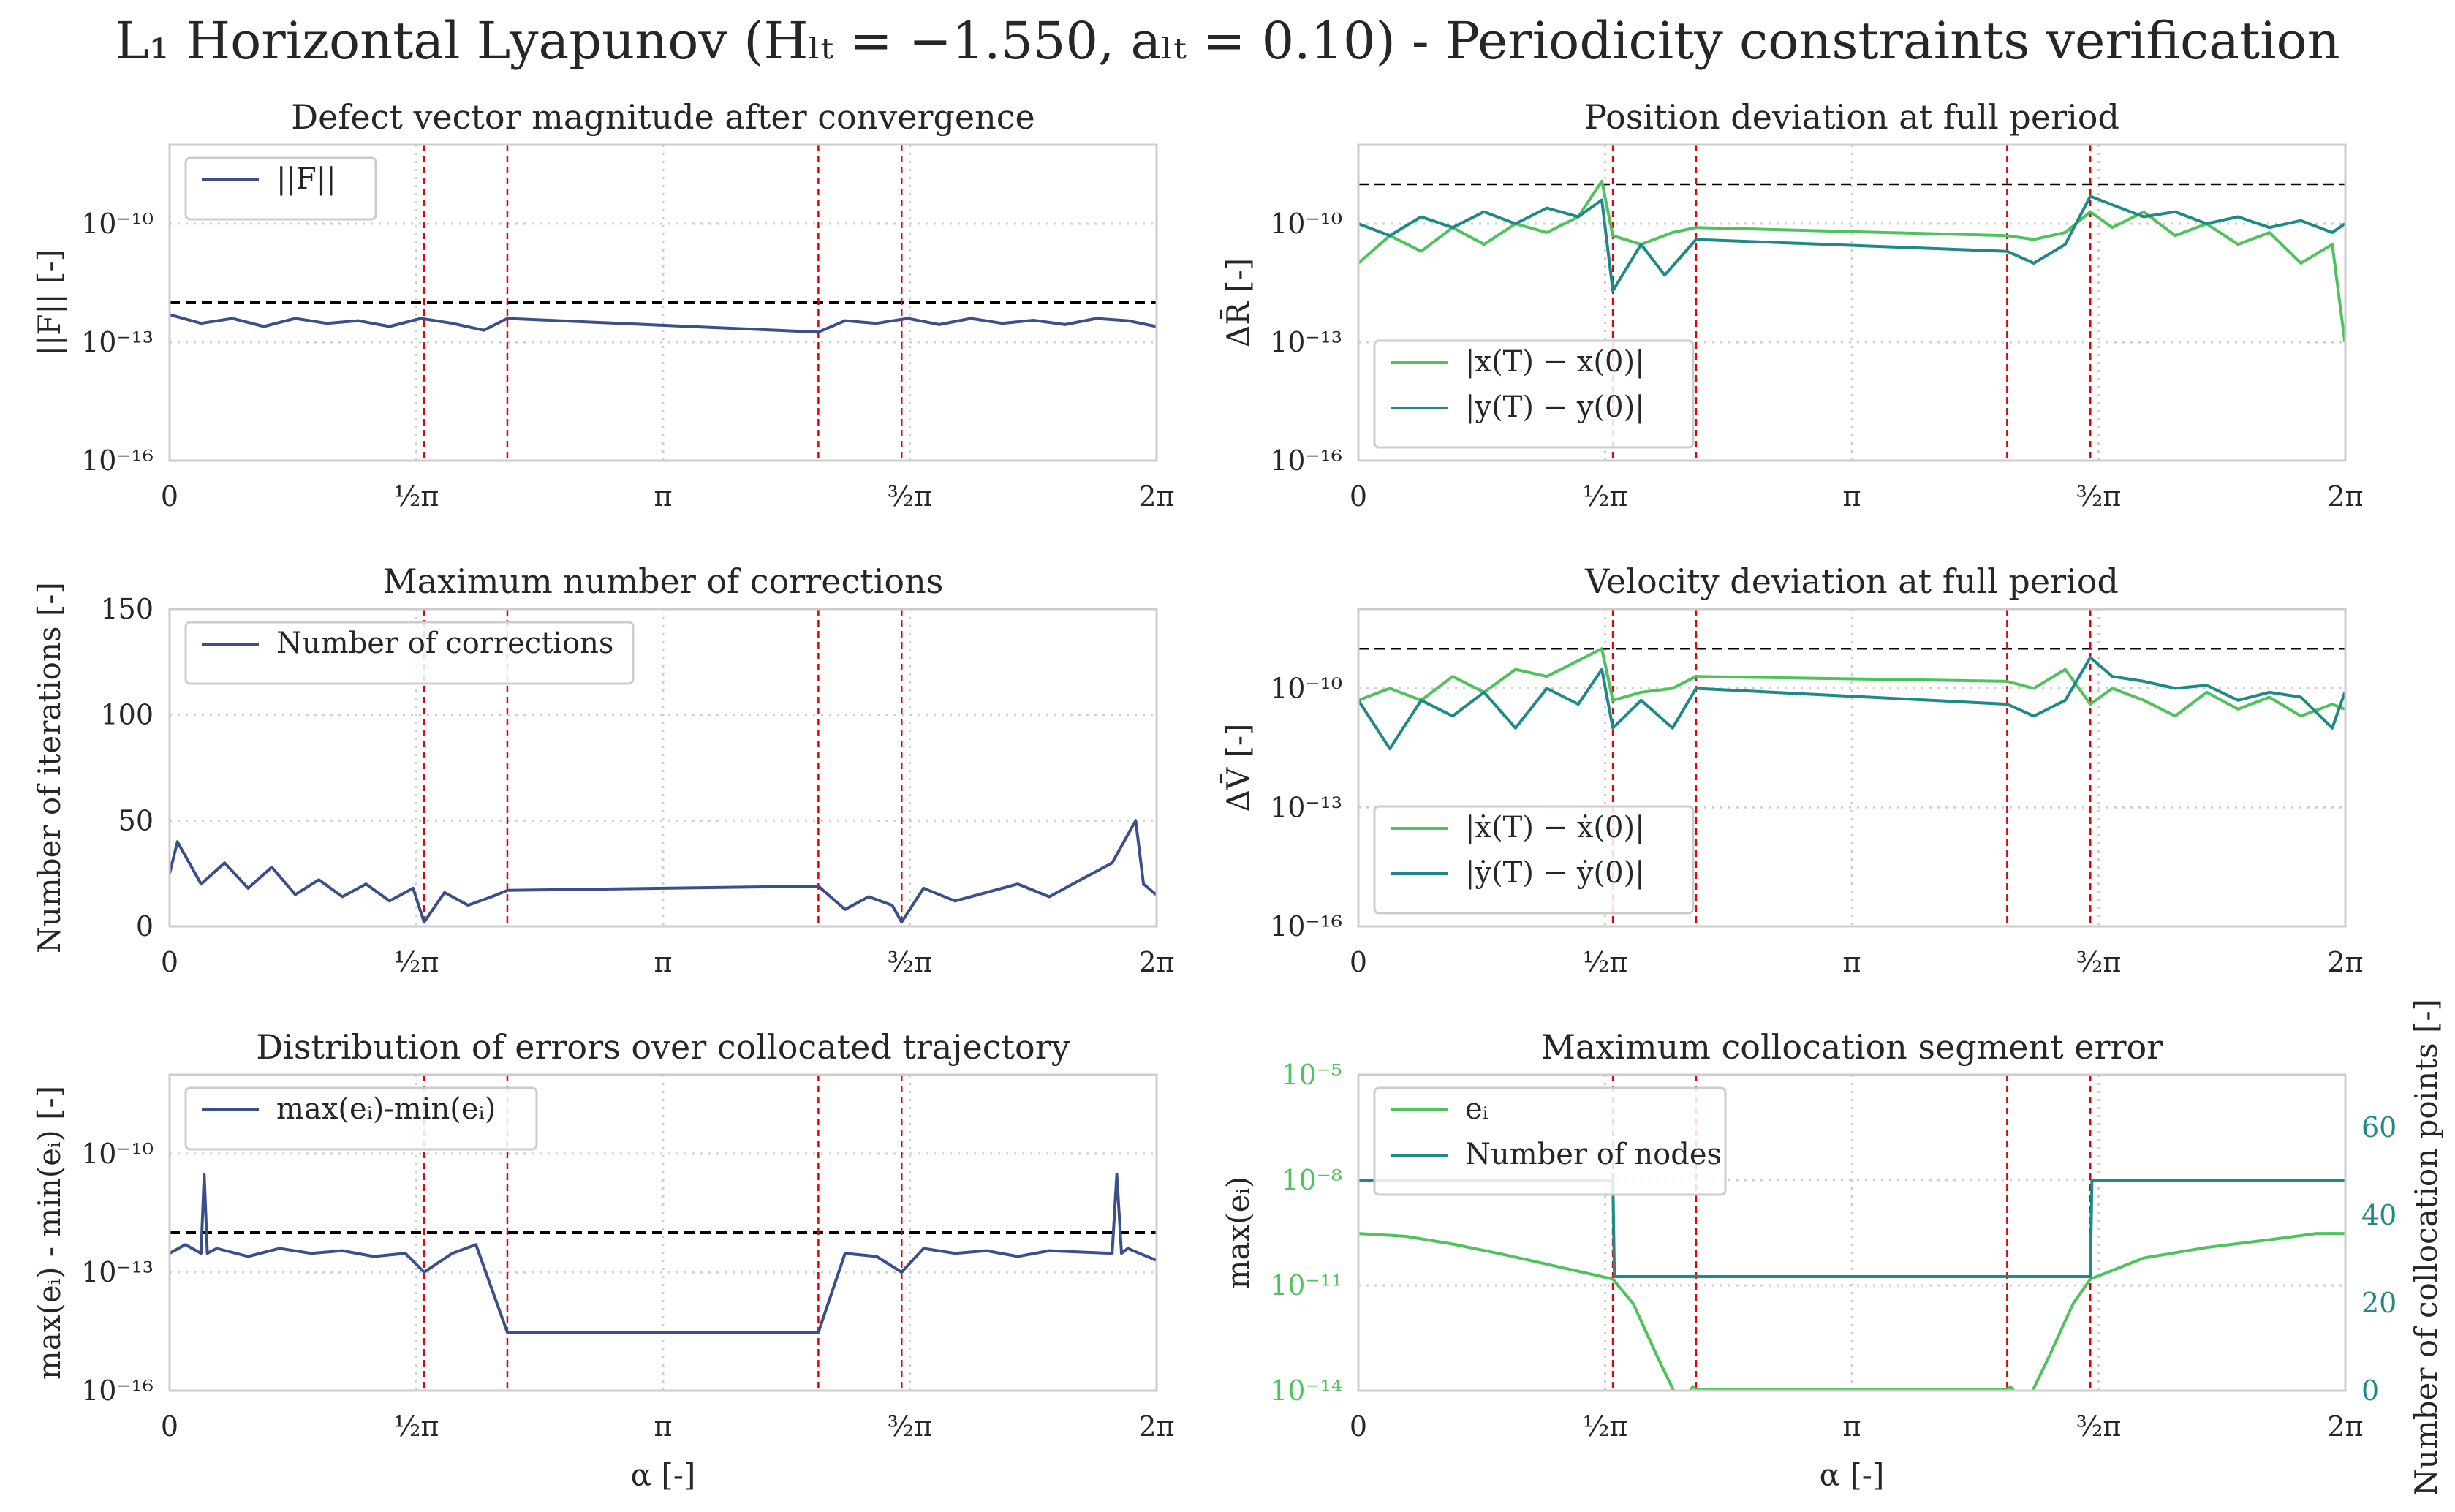 This screenshot has width=2455, height=1512. I want to click on y-tick-label: 10⁻¹⁴, so click(1306, 1391).